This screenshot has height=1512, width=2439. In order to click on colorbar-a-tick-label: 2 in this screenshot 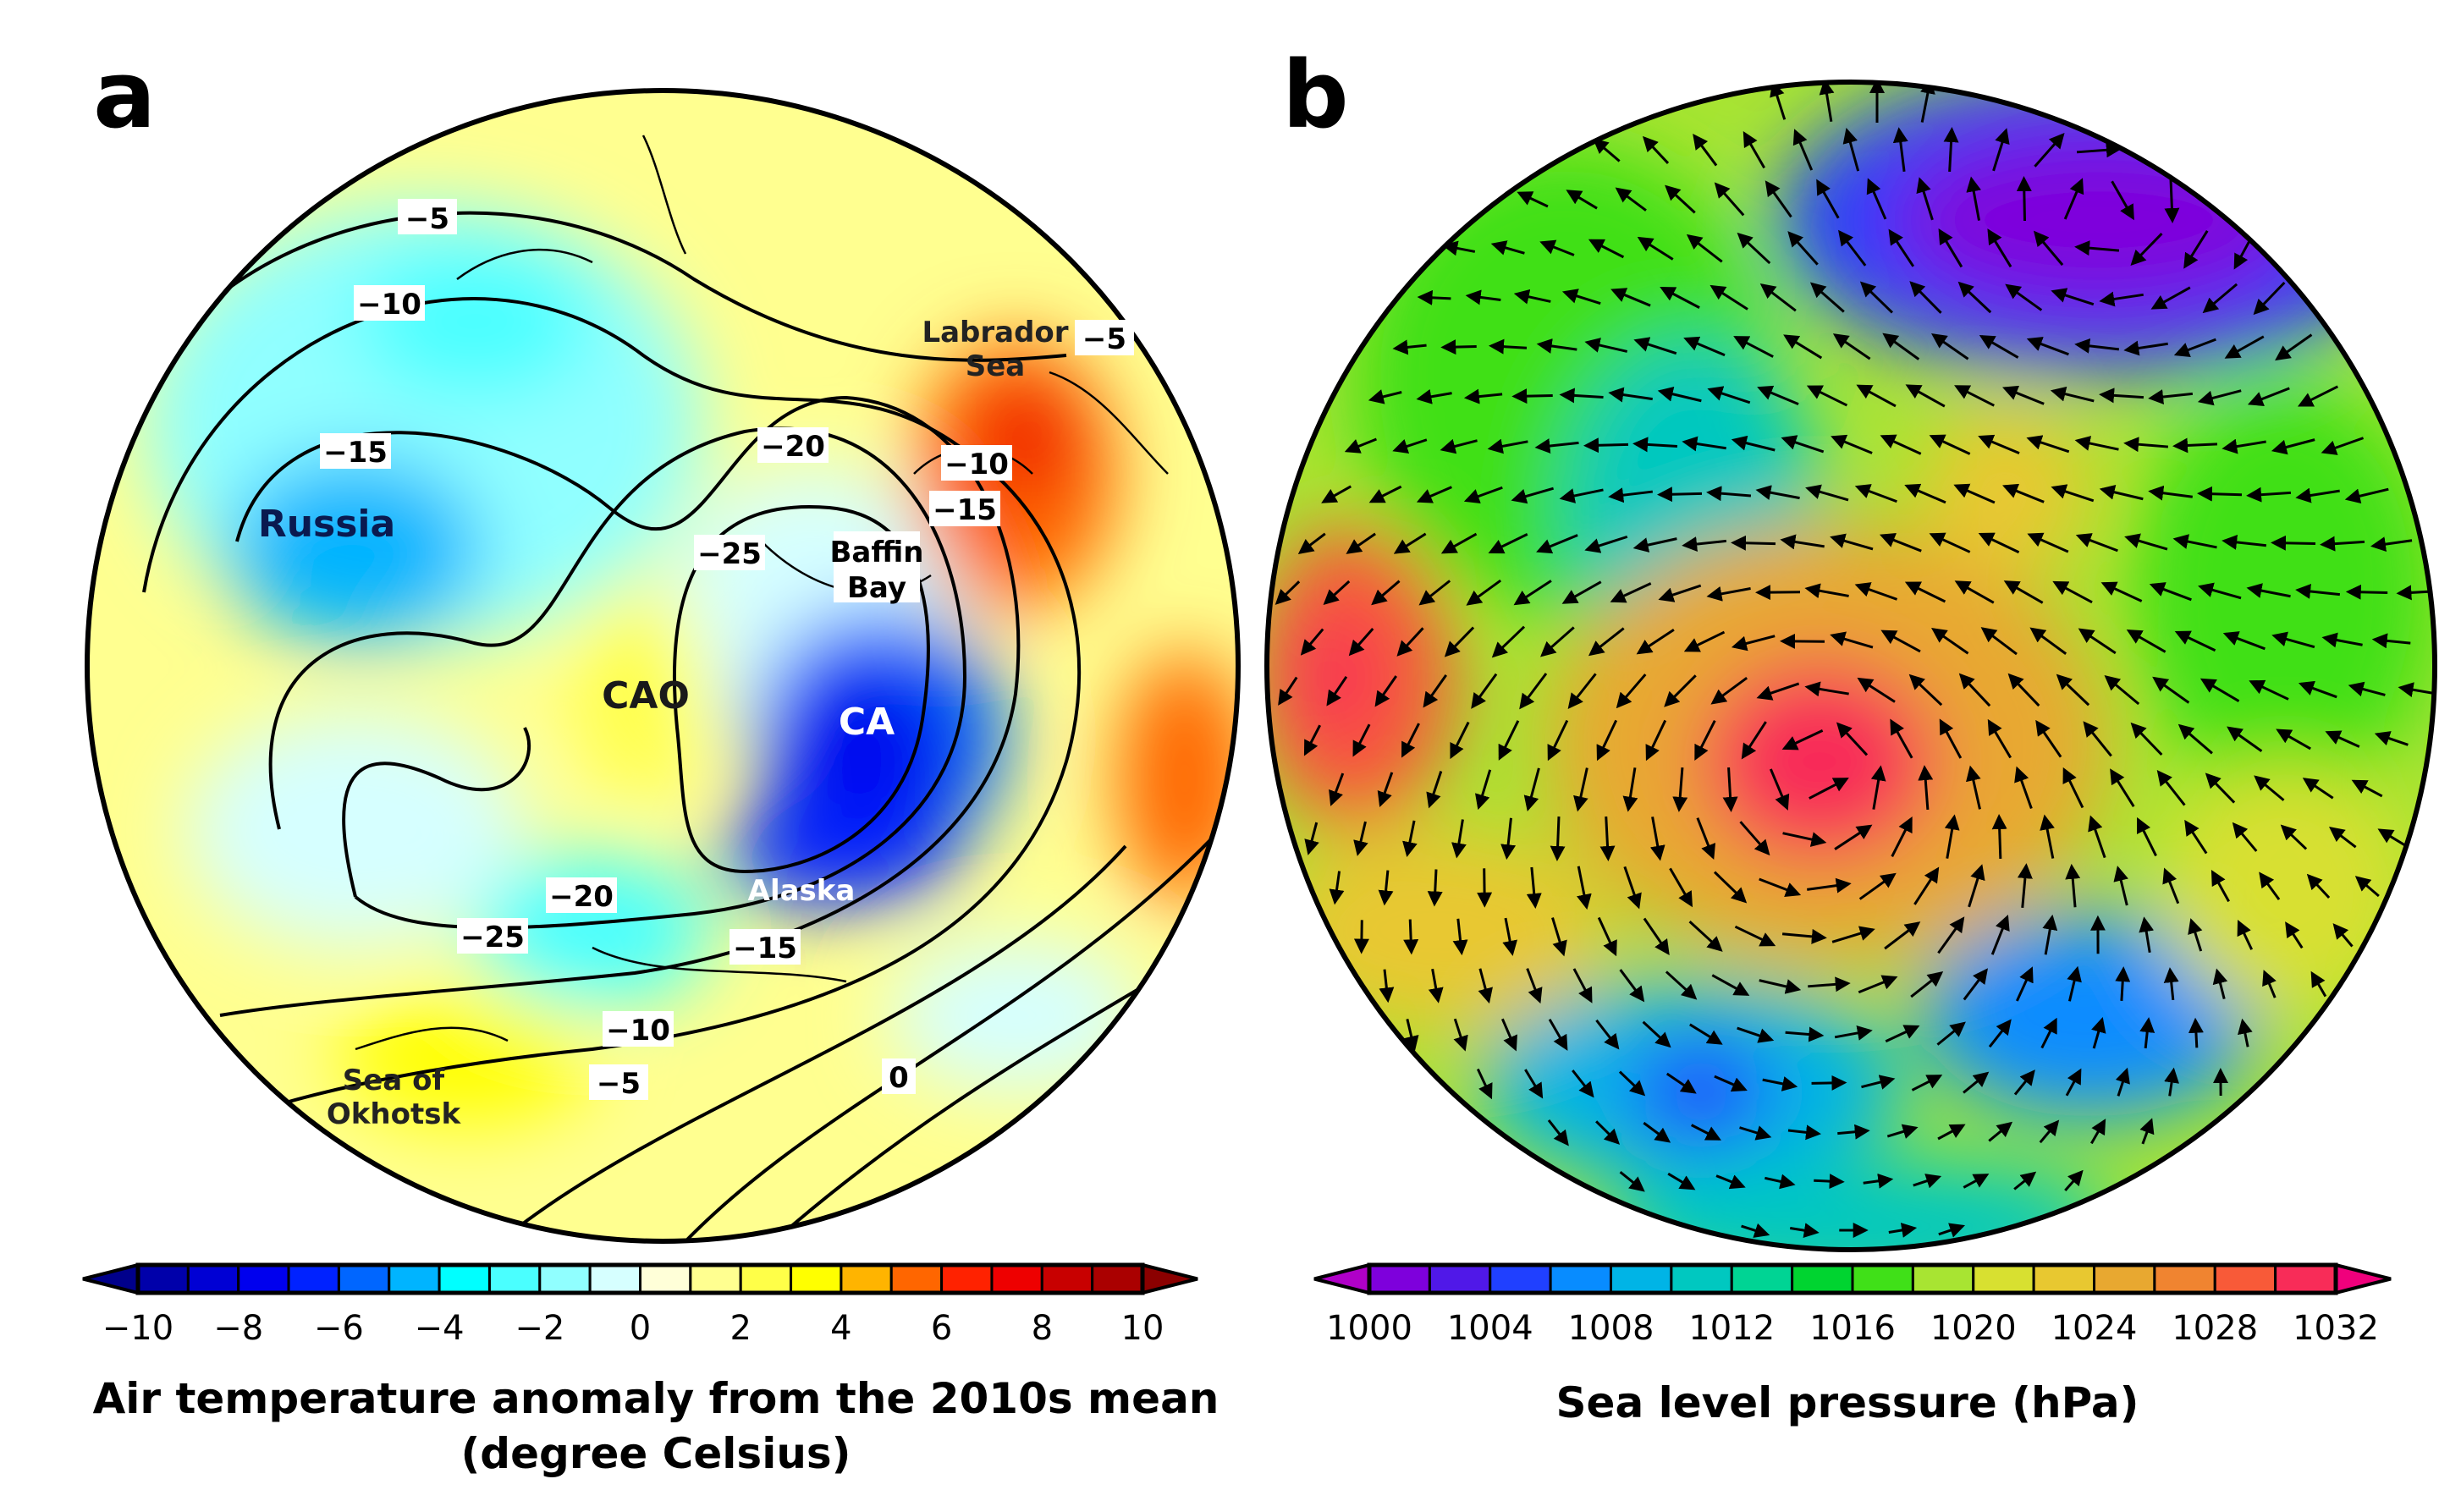, I will do `click(740, 1329)`.